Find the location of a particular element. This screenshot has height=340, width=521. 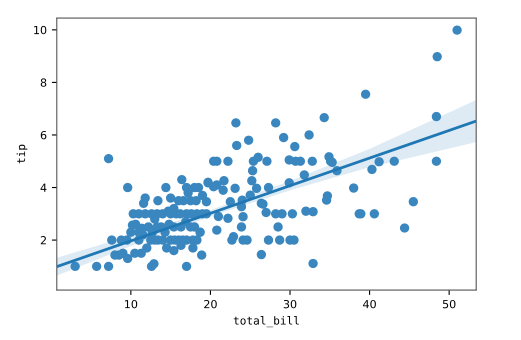

y-tick-label: 6 is located at coordinates (43, 135).